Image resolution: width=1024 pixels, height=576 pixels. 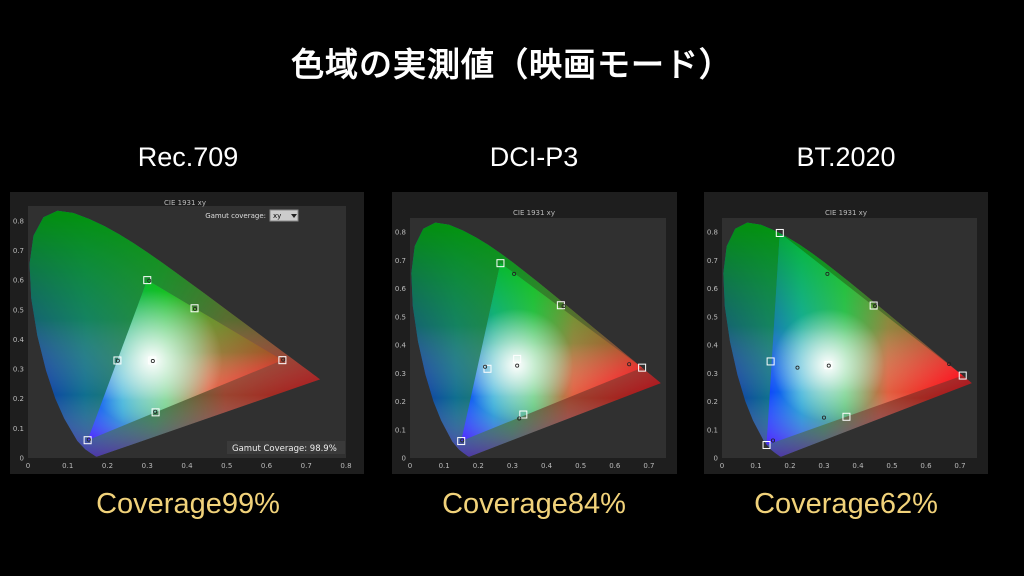 I want to click on gamut-label-bt2020: BT.2020, so click(x=846, y=157).